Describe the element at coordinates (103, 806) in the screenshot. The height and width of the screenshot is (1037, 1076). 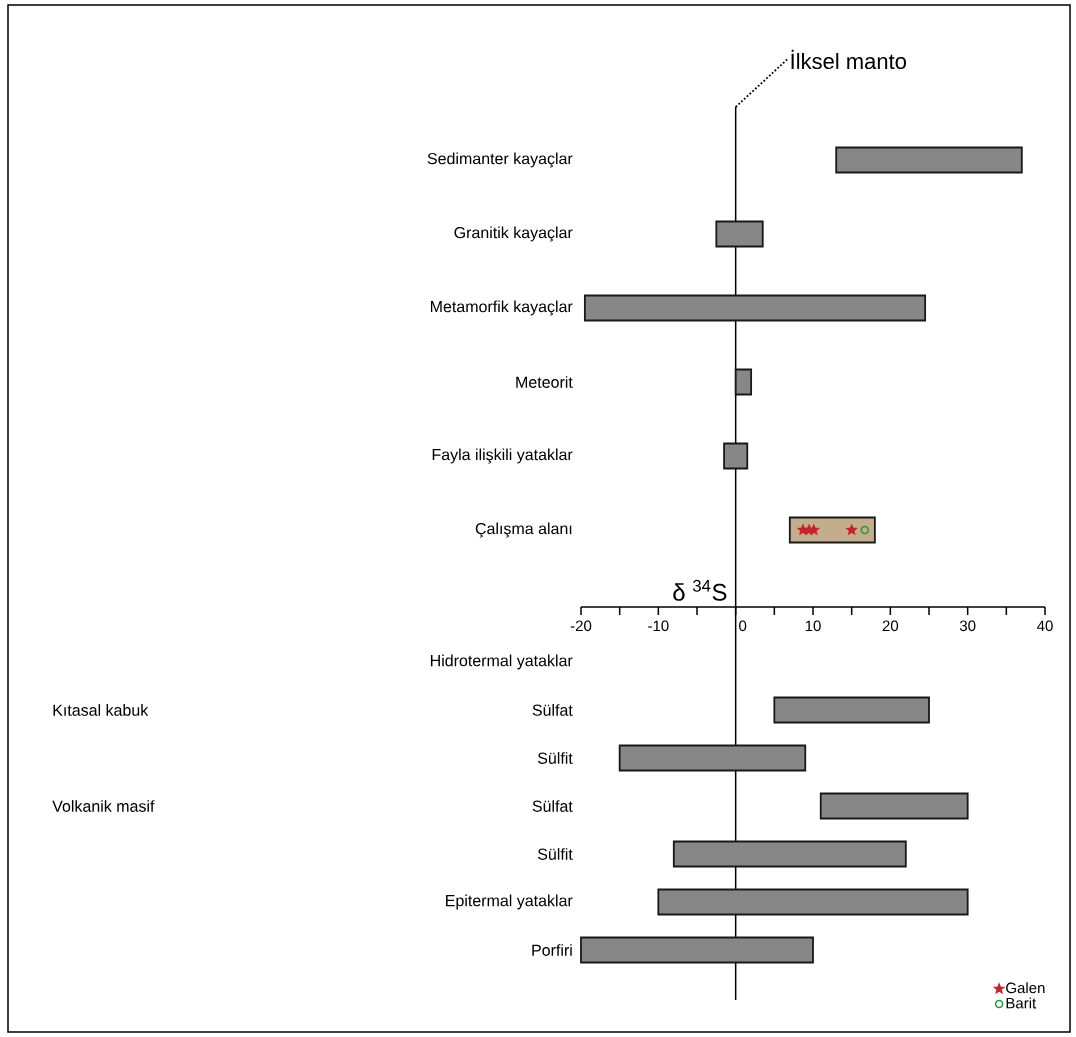
I see `text: Volkanik masif` at that location.